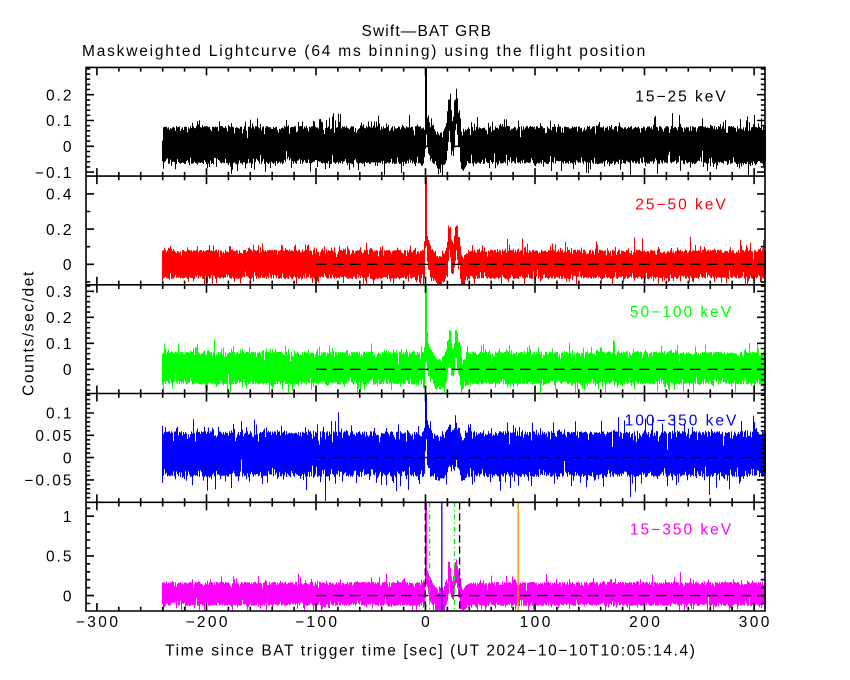 Image resolution: width=850 pixels, height=680 pixels. I want to click on svg-text: 0.05, so click(54, 436).